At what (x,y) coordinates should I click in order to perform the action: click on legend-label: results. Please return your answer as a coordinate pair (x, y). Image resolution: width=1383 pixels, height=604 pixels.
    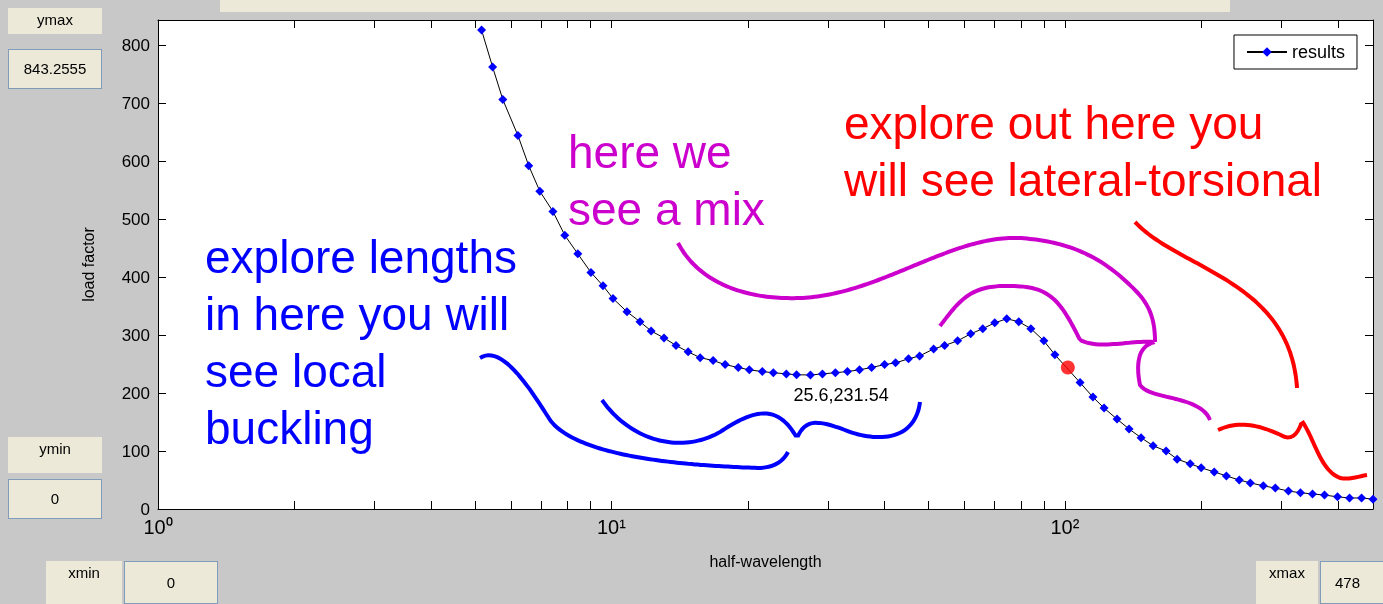
    Looking at the image, I should click on (1318, 52).